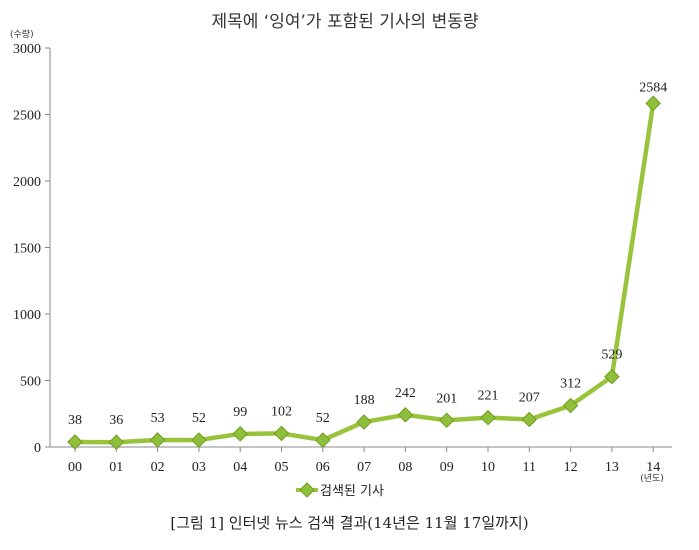  What do you see at coordinates (447, 467) in the screenshot?
I see `x-tick-label: 09` at bounding box center [447, 467].